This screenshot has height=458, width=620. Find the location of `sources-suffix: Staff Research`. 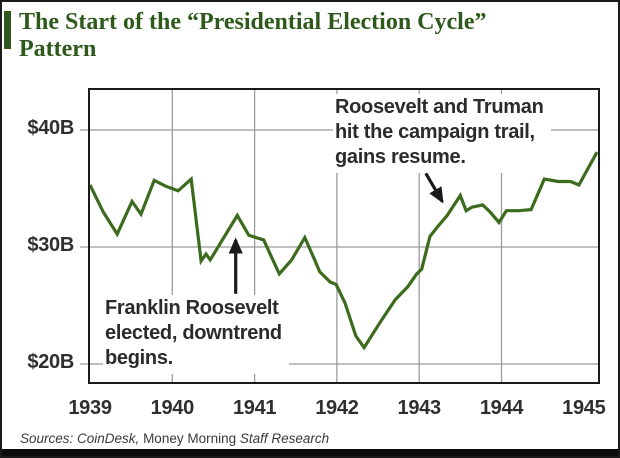

sources-suffix: Staff Research is located at coordinates (284, 438).